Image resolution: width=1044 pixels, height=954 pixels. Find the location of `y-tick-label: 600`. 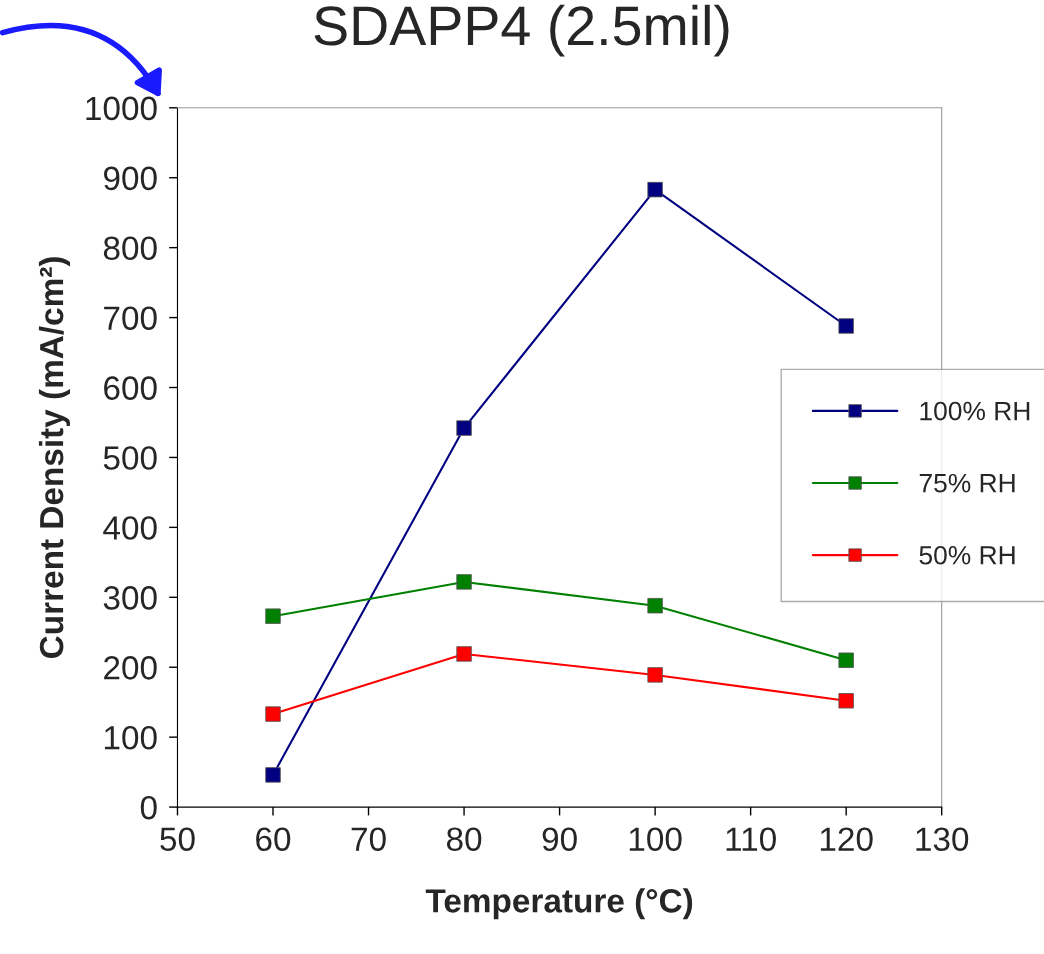

y-tick-label: 600 is located at coordinates (130, 388).